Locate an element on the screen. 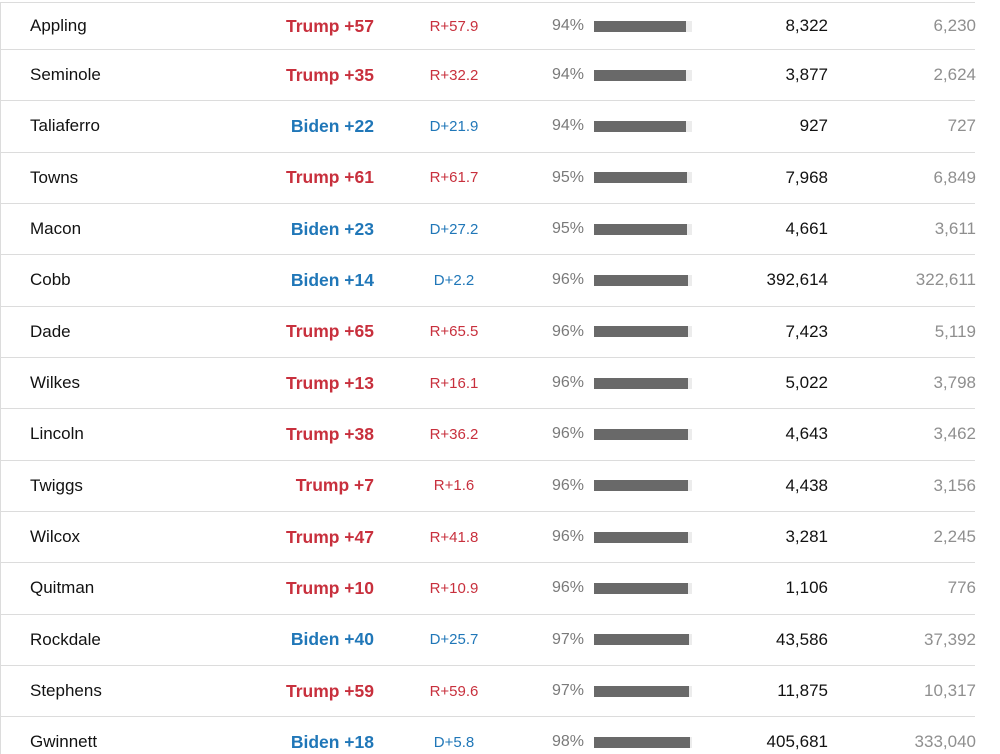 Image resolution: width=1000 pixels, height=754 pixels. shift-value: D+5.8 is located at coordinates (454, 742).